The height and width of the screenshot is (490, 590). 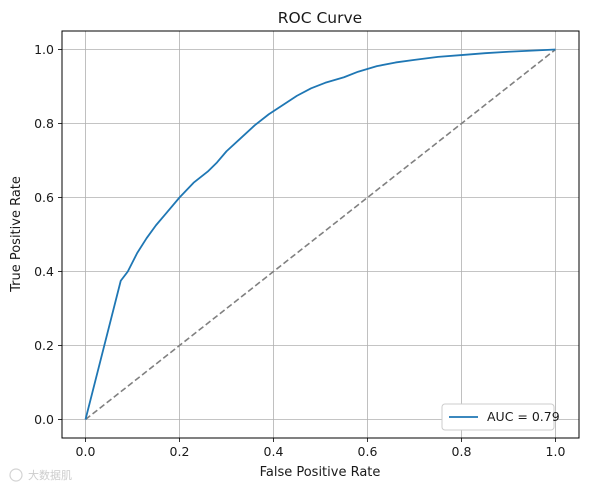 I want to click on y-tick-label: 0.6, so click(x=44, y=197).